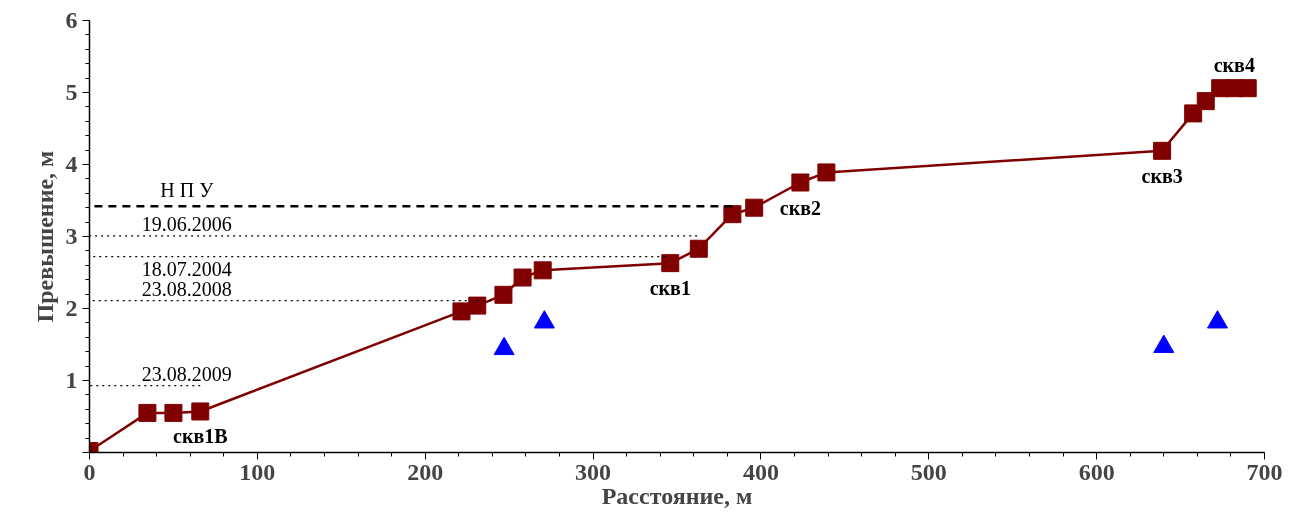 The image size is (1291, 515). What do you see at coordinates (71, 308) in the screenshot?
I see `y-tick-label: 2` at bounding box center [71, 308].